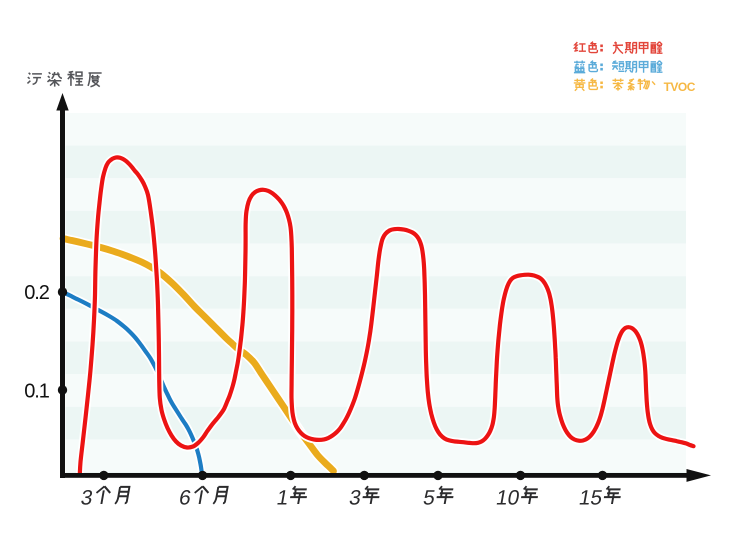  What do you see at coordinates (507, 498) in the screenshot?
I see `svg-text: 10` at bounding box center [507, 498].